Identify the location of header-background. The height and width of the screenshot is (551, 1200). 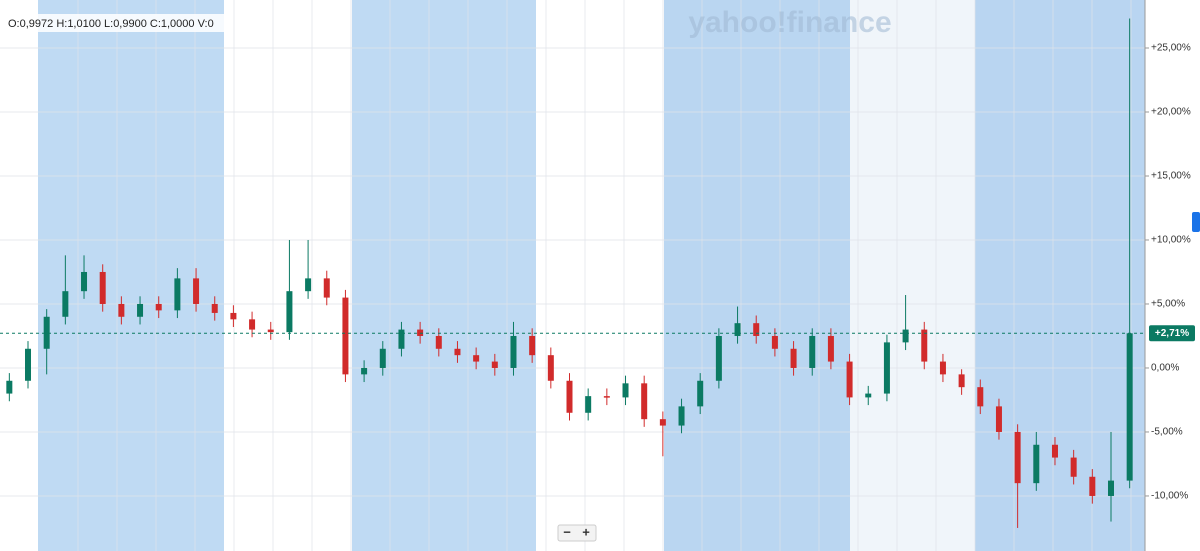
(114, 23).